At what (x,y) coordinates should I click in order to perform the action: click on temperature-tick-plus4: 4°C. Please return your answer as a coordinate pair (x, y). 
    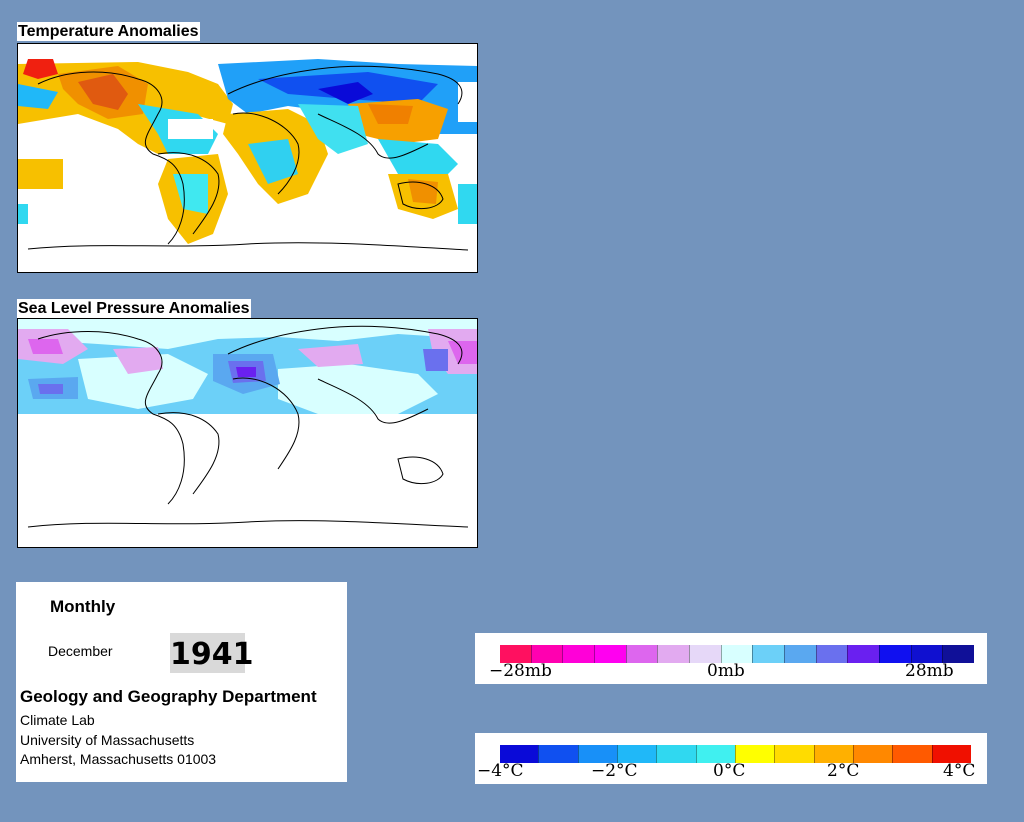
    Looking at the image, I should click on (959, 771).